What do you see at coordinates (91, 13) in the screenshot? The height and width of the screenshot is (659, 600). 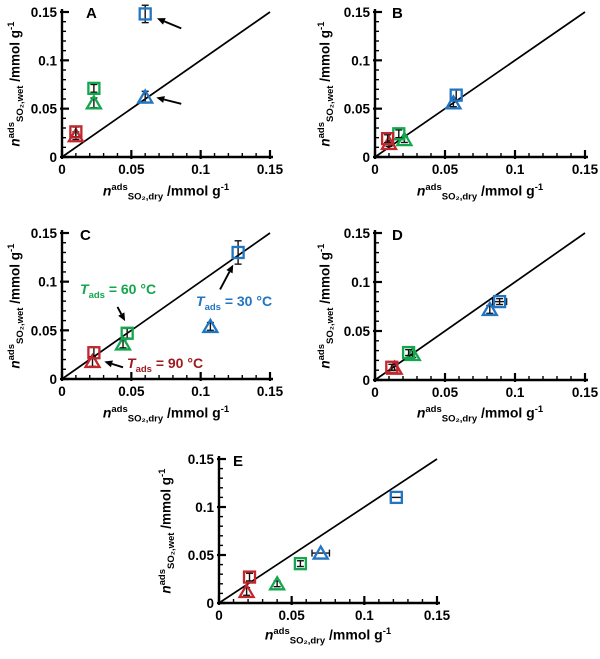 I see `panel-letter: A` at bounding box center [91, 13].